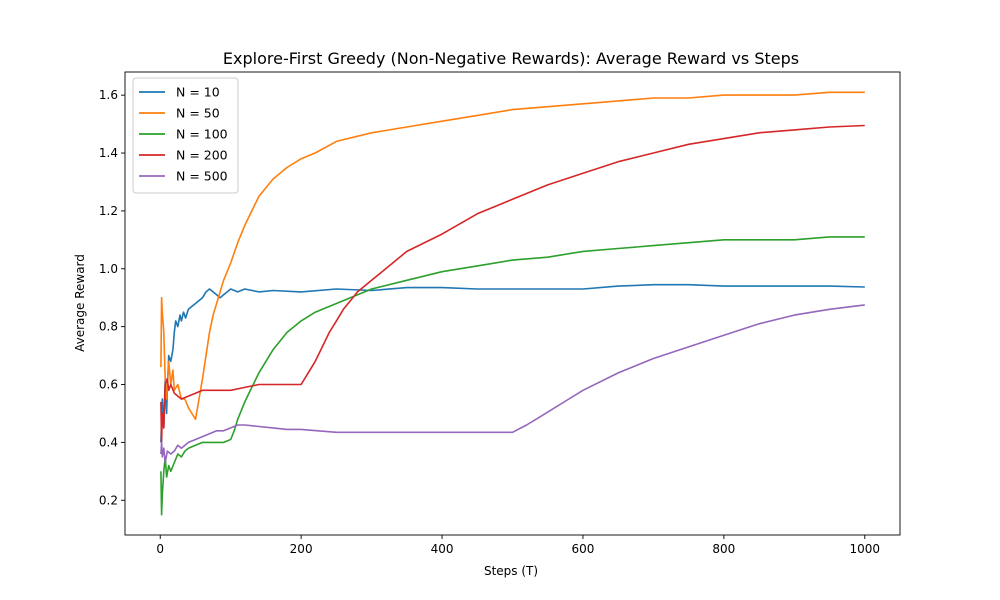 Image resolution: width=1000 pixels, height=600 pixels. Describe the element at coordinates (198, 92) in the screenshot. I see `legend-label-0: N = 10` at that location.